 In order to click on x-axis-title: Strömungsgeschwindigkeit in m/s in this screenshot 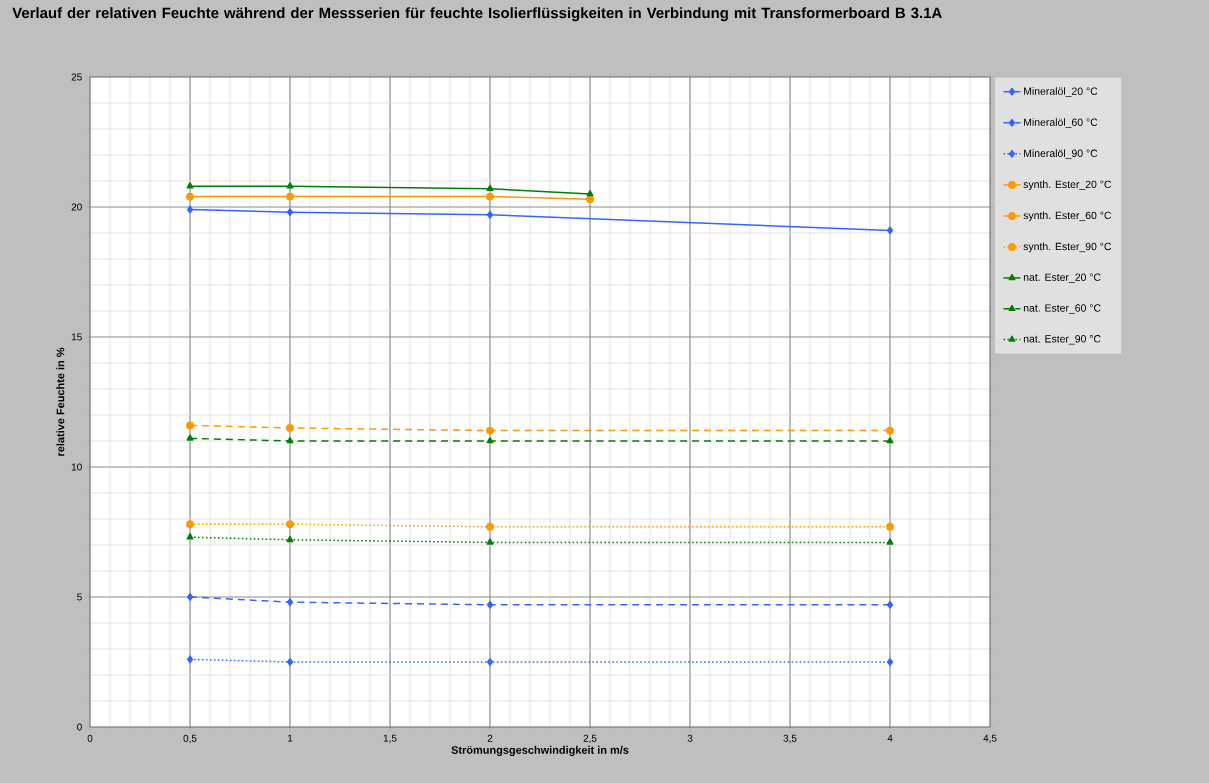, I will do `click(540, 751)`.